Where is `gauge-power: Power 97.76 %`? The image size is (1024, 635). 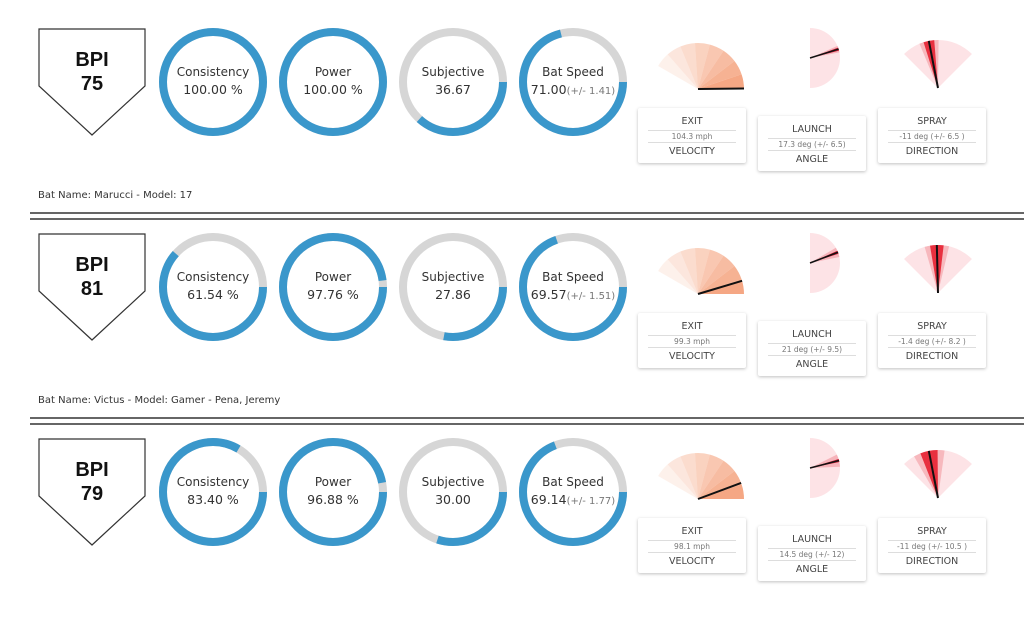 gauge-power: Power 97.76 % is located at coordinates (333, 287).